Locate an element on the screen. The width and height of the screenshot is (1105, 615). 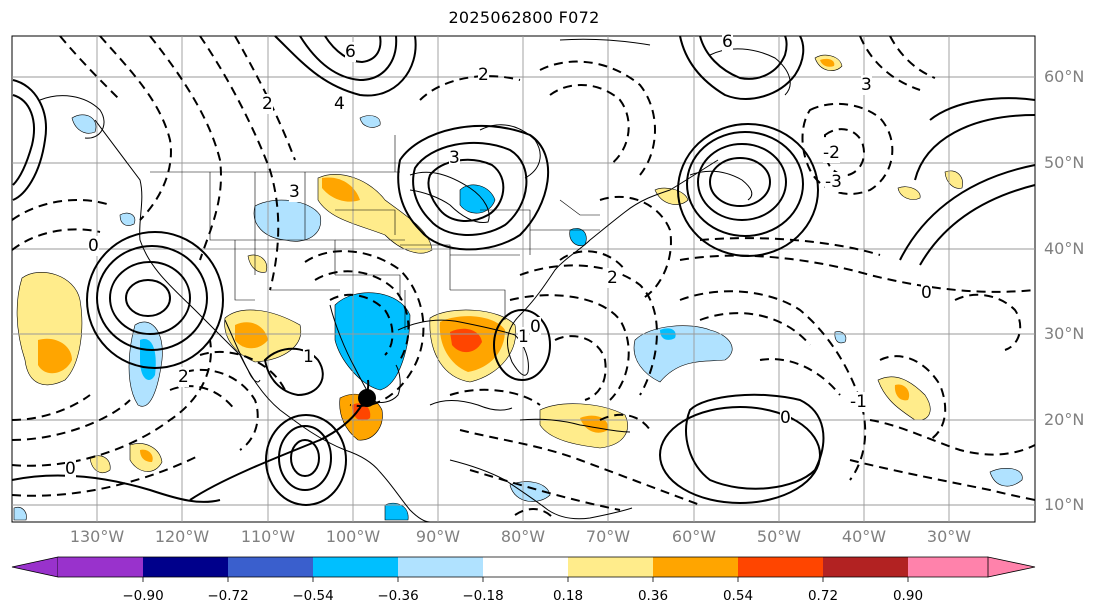
lon-label-80w: 80°W is located at coordinates (523, 536).